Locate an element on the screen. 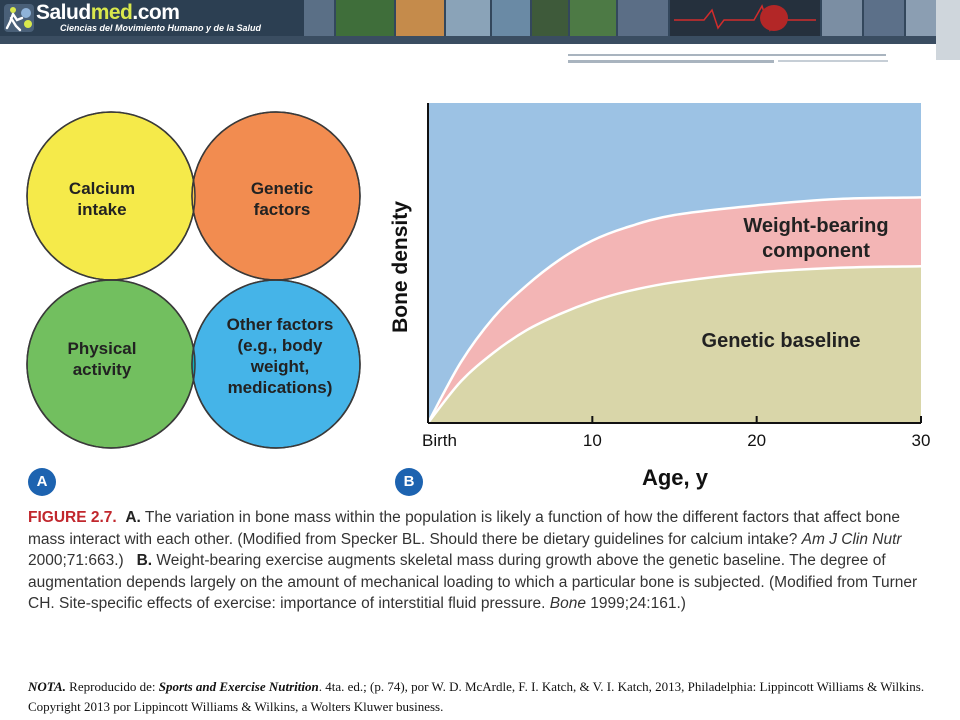  x-tick-label: 10 is located at coordinates (592, 440).